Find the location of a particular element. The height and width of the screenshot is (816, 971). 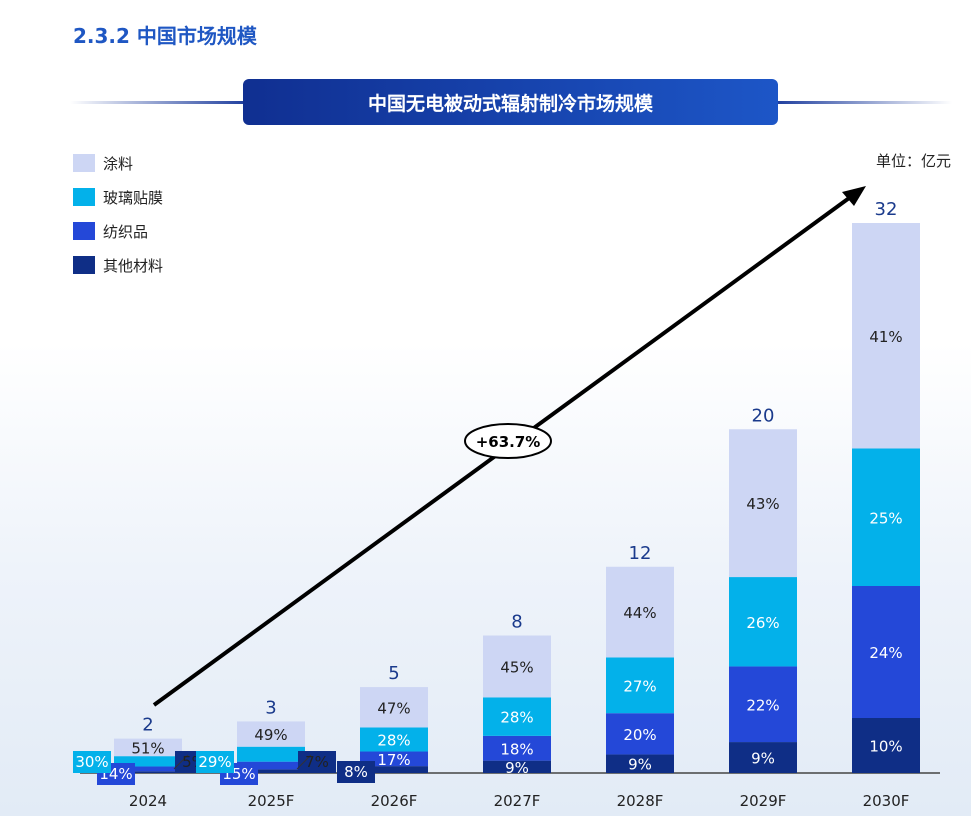

legend-item: 其他材料 is located at coordinates (118, 265).